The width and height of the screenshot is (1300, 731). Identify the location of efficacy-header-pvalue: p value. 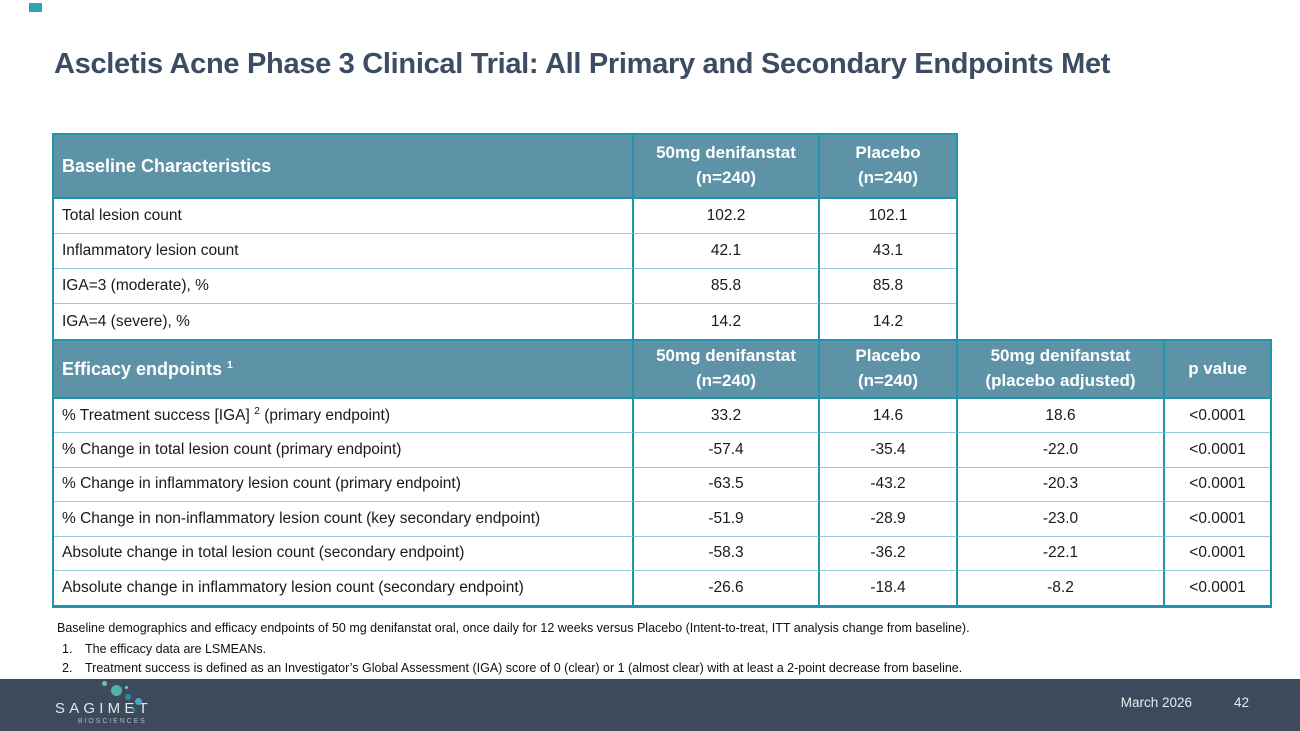
(1217, 370).